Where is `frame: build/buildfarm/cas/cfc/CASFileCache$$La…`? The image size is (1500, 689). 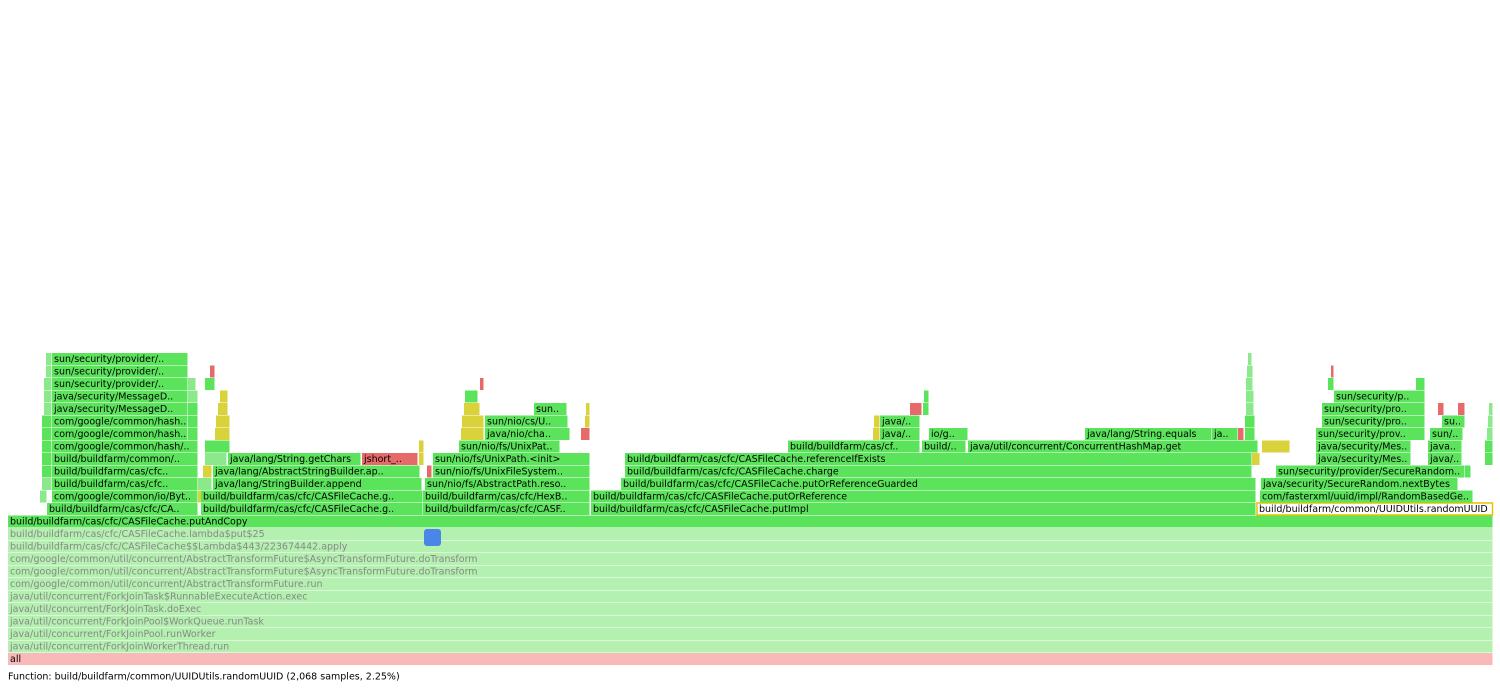 frame: build/buildfarm/cas/cfc/CASFileCache$$La… is located at coordinates (750, 546).